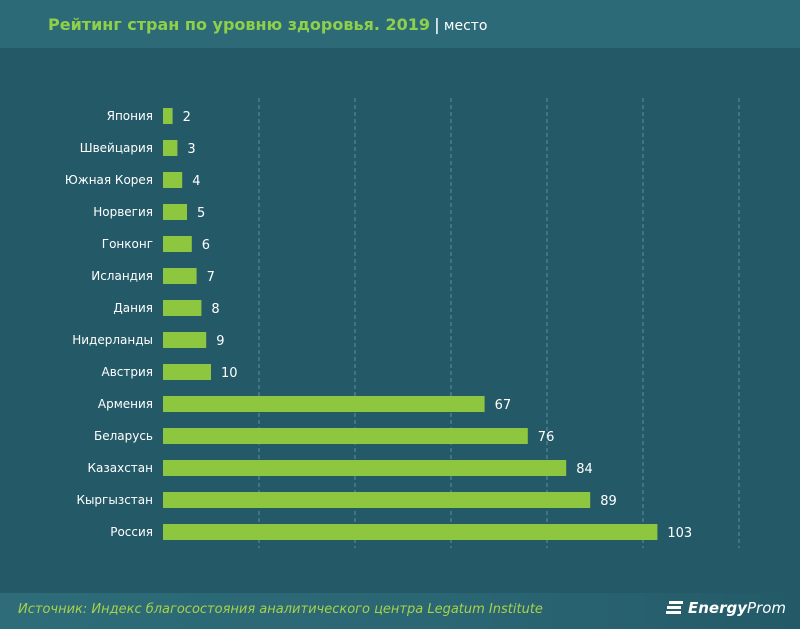  Describe the element at coordinates (127, 372) in the screenshot. I see `category-label: Австрия` at that location.